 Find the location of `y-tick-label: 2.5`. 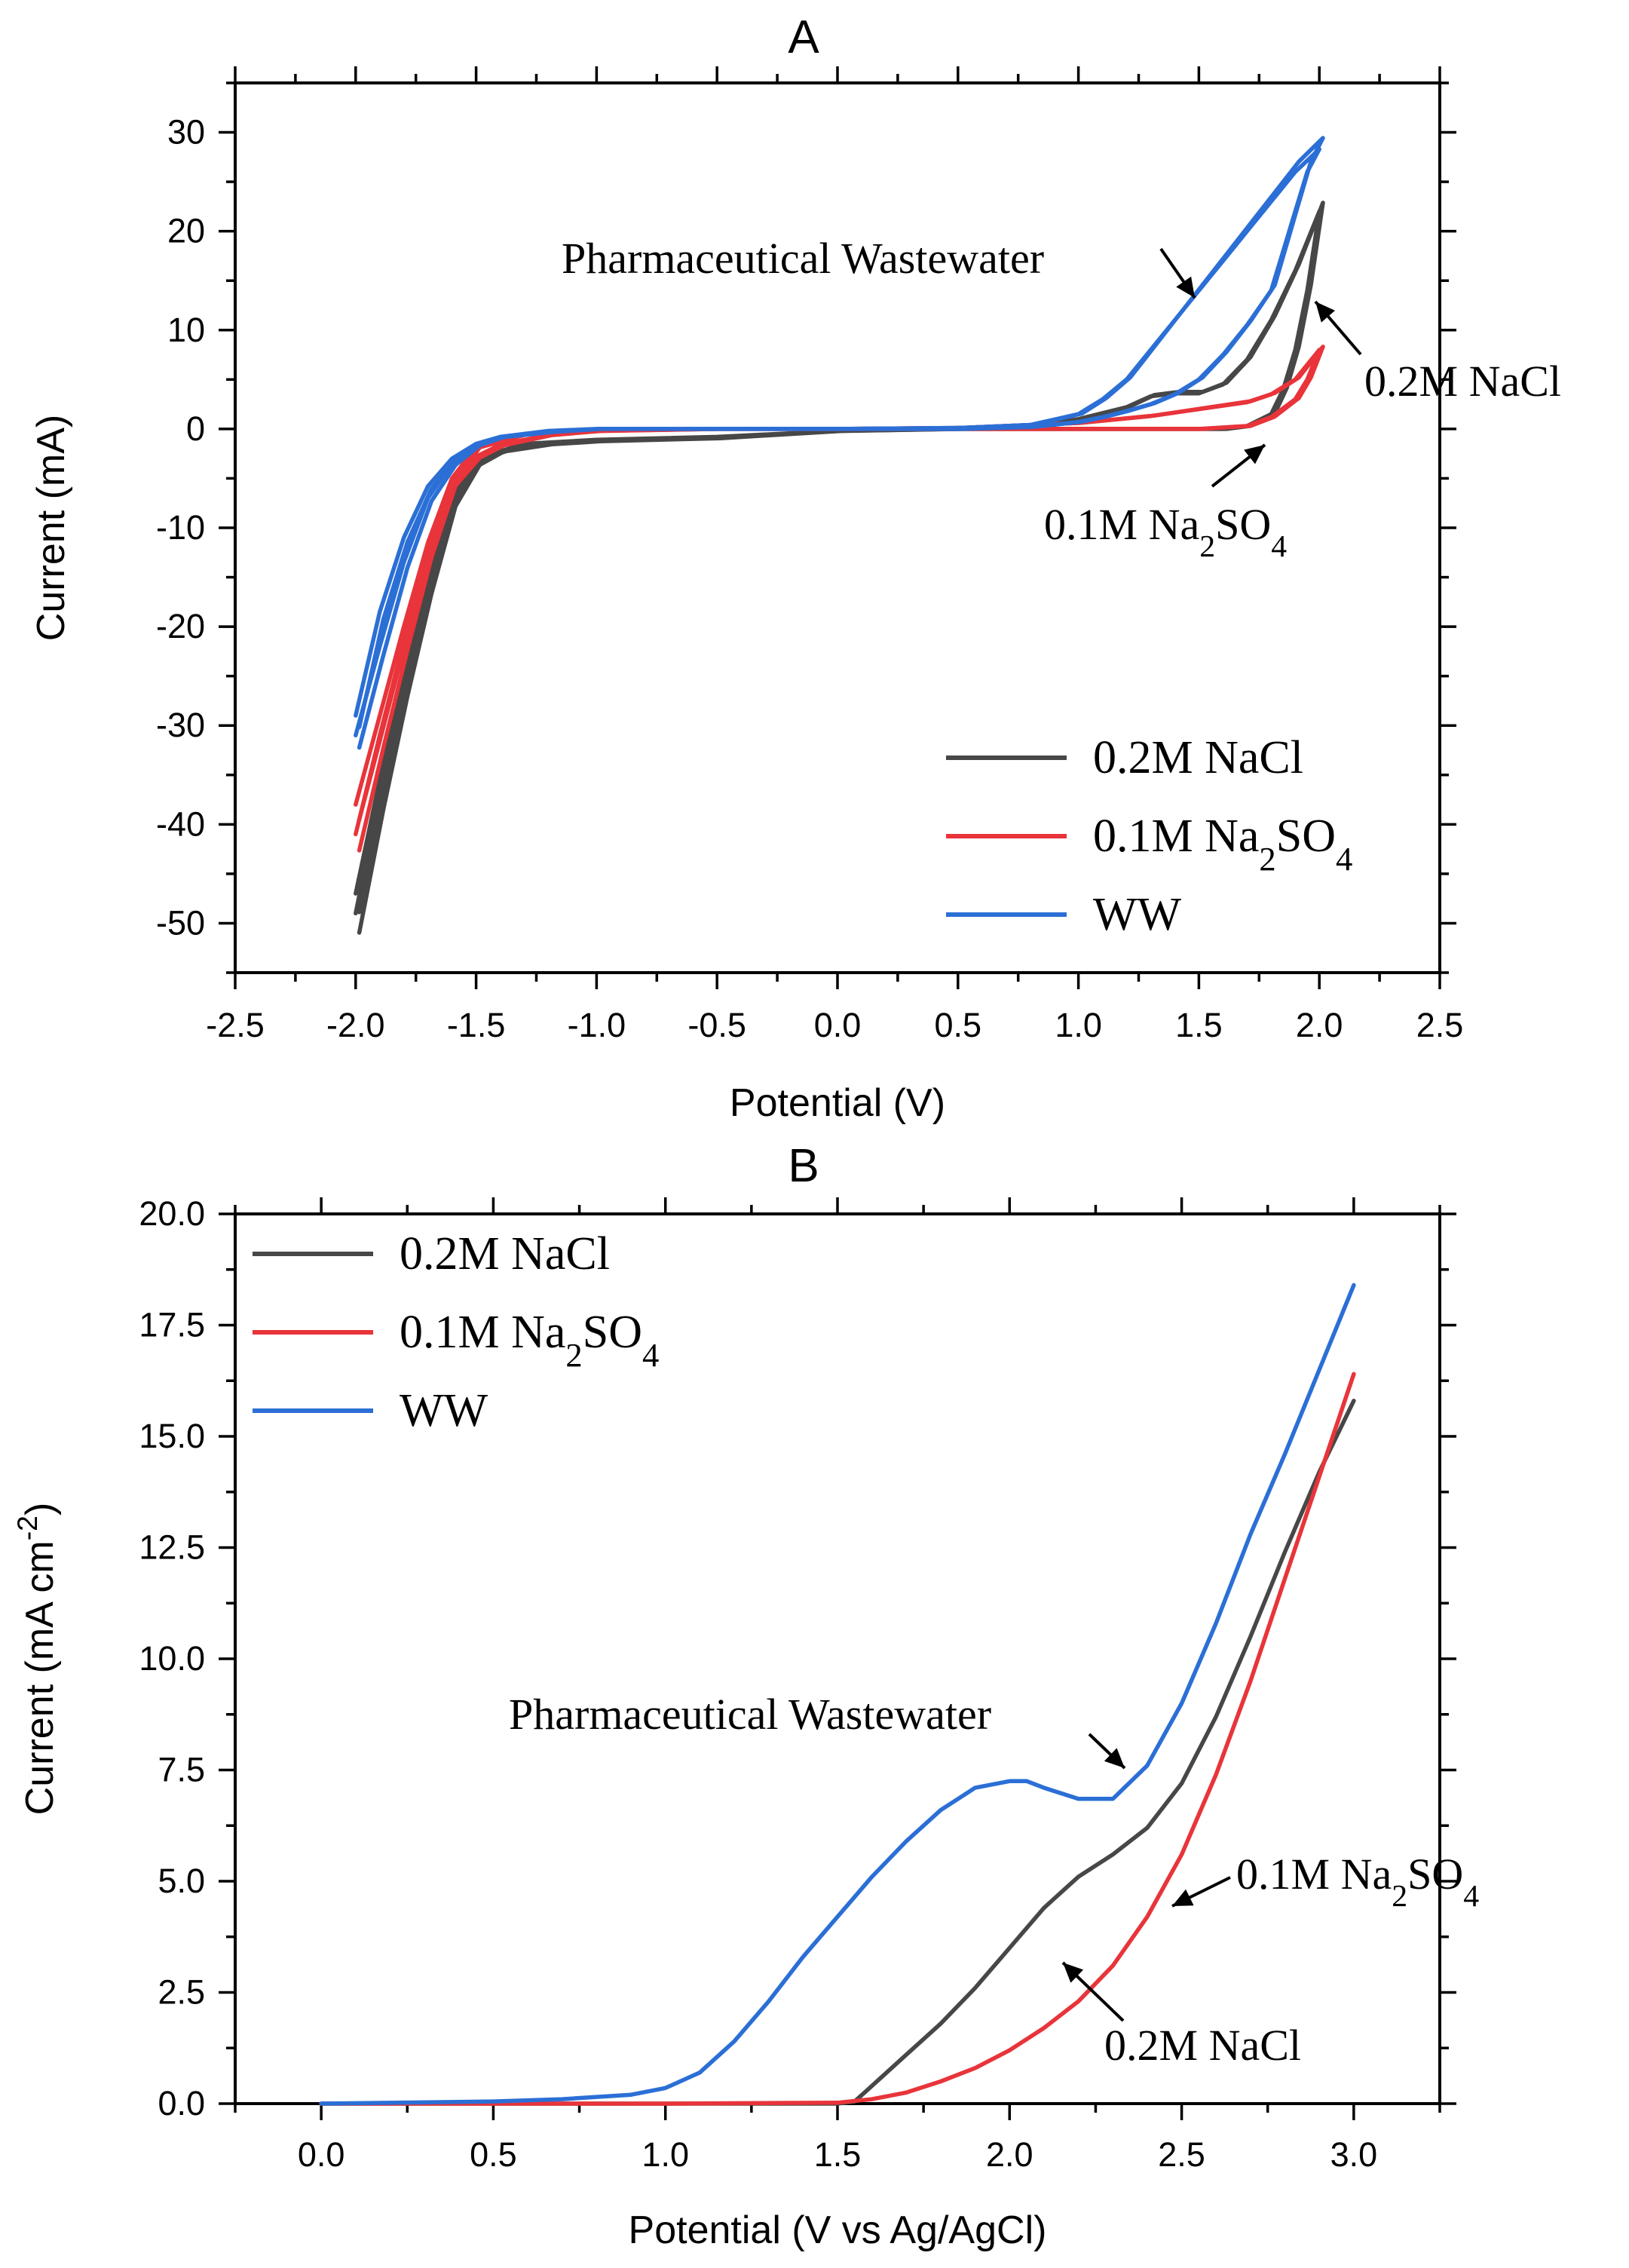

y-tick-label: 2.5 is located at coordinates (181, 1993).